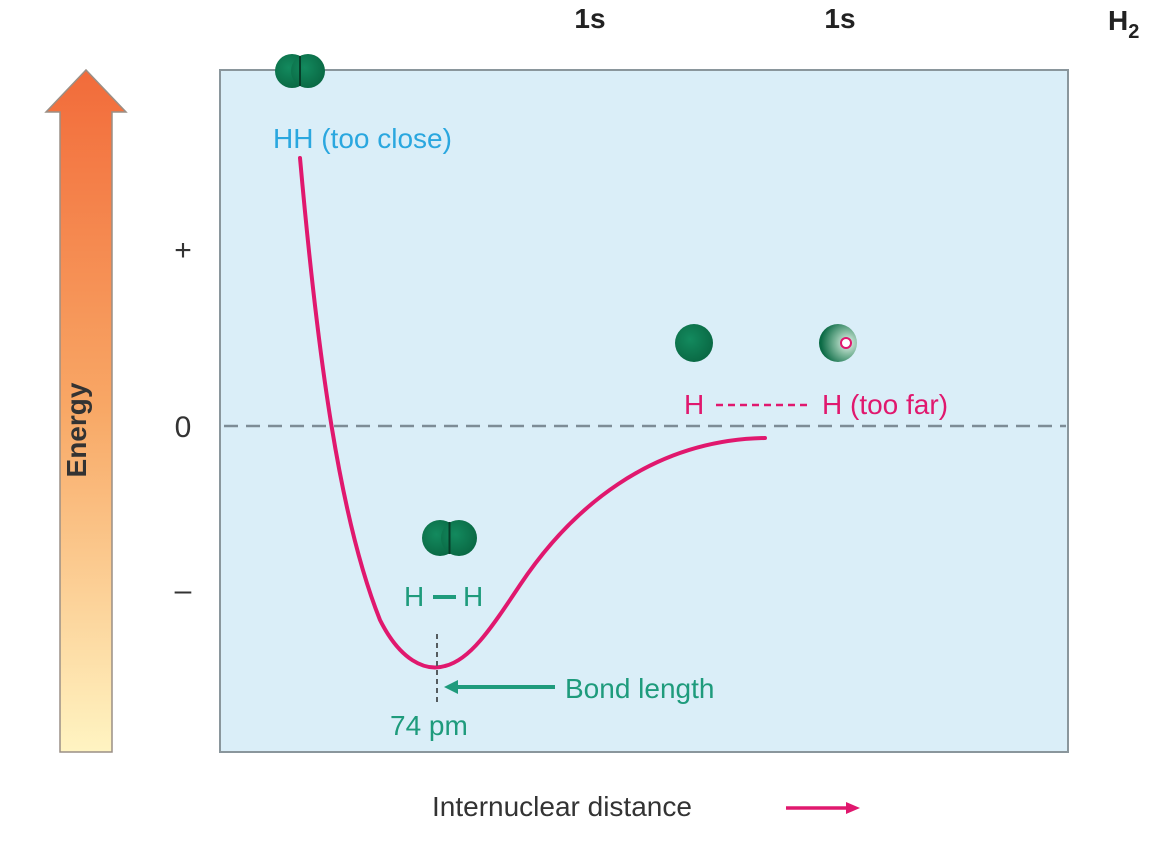 This screenshot has width=1153, height=846. What do you see at coordinates (443, 596) in the screenshot?
I see `bonded-h-h-label: H H` at bounding box center [443, 596].